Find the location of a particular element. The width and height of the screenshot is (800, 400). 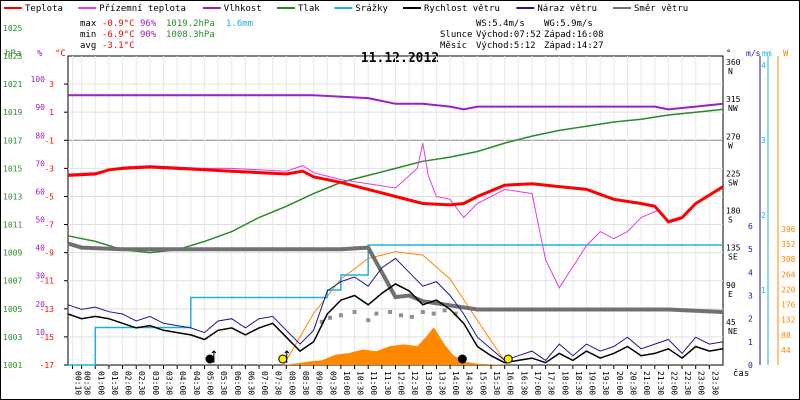

time-tick-3: 01:30 is located at coordinates (114, 383).